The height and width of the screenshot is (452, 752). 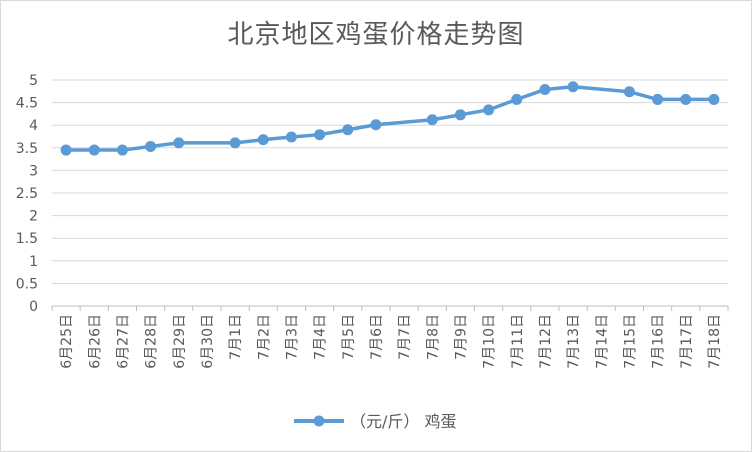 I want to click on legend-marker-swatch, so click(x=319, y=421).